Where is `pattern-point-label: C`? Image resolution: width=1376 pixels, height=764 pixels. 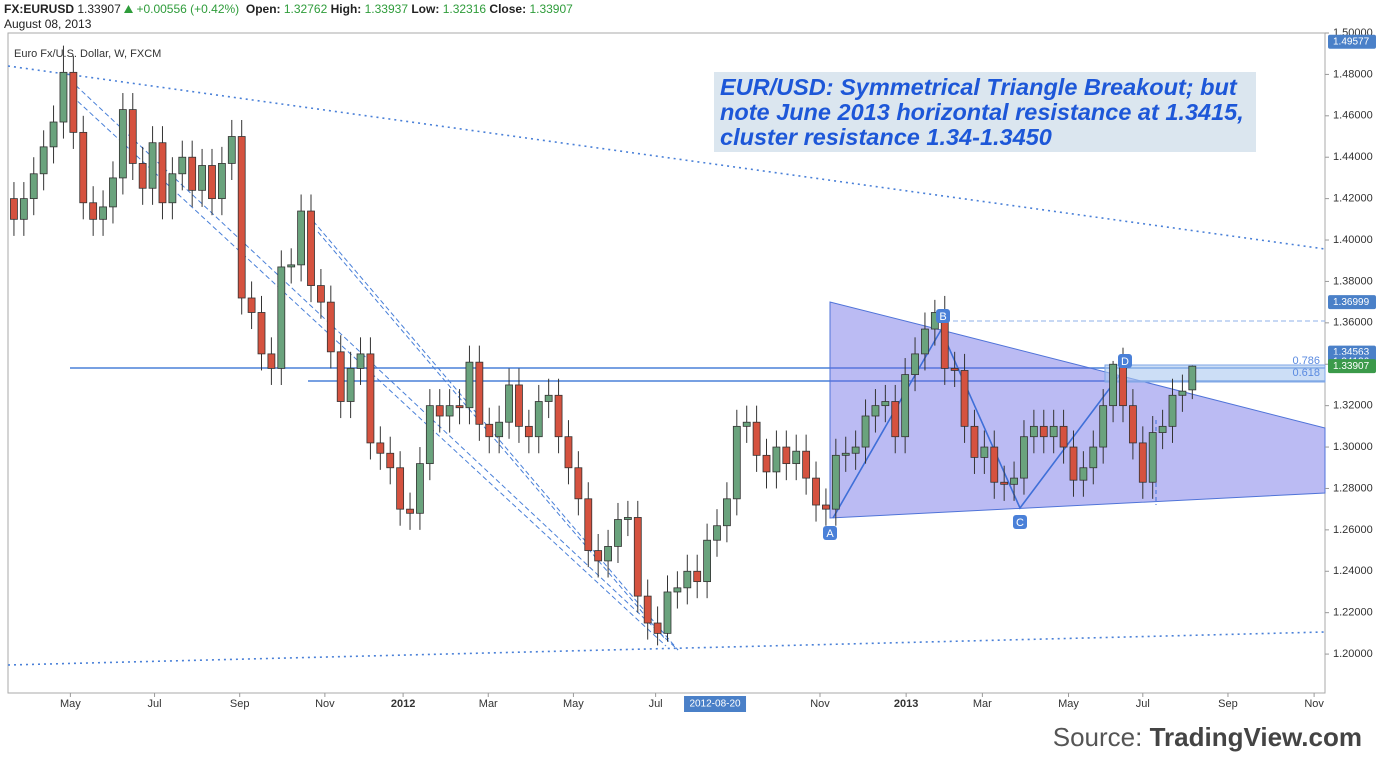 pattern-point-label: C is located at coordinates (1020, 523).